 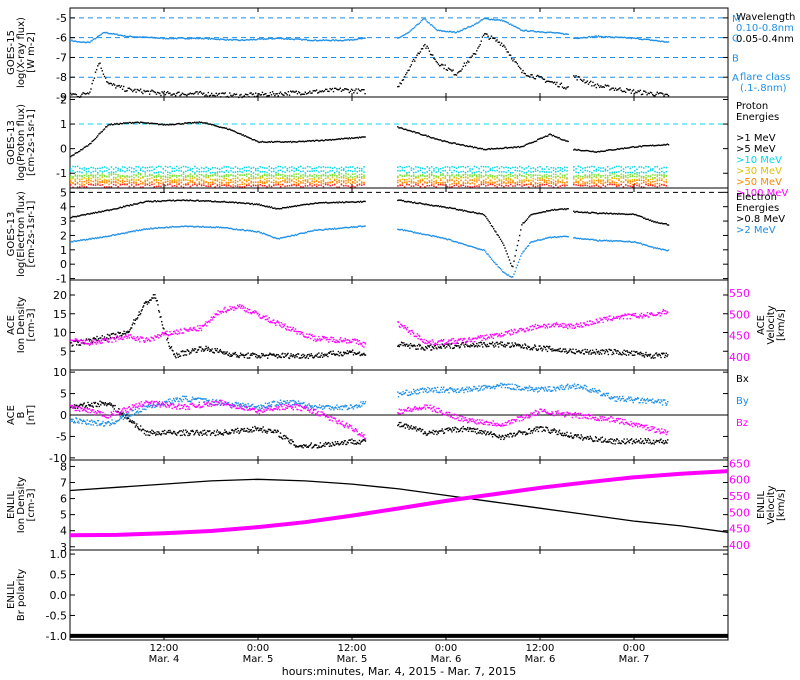 I want to click on y-axis-label: [cm-2s-1sr-1], so click(x=31, y=142).